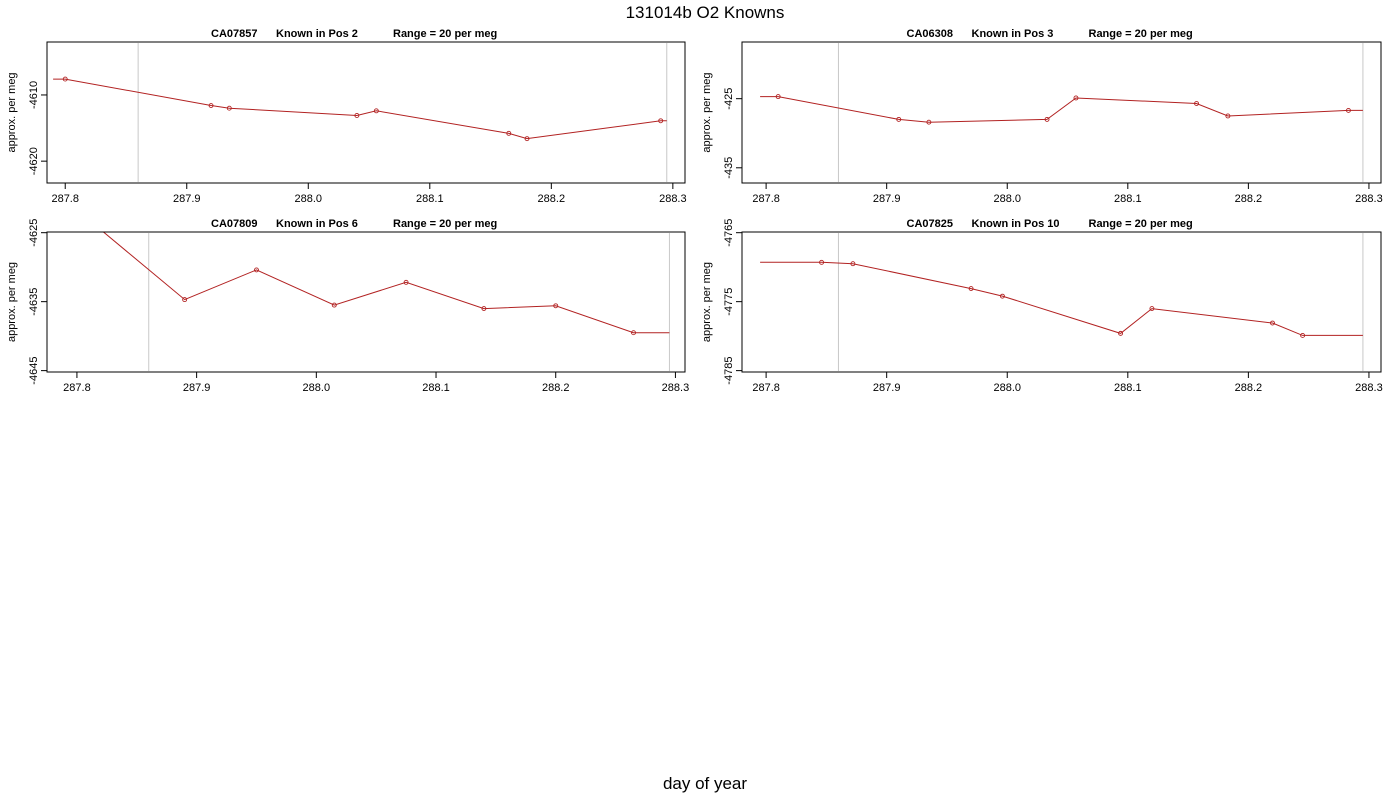 The width and height of the screenshot is (1400, 800). I want to click on panel-title-position: Known in Pos 2, so click(317, 34).